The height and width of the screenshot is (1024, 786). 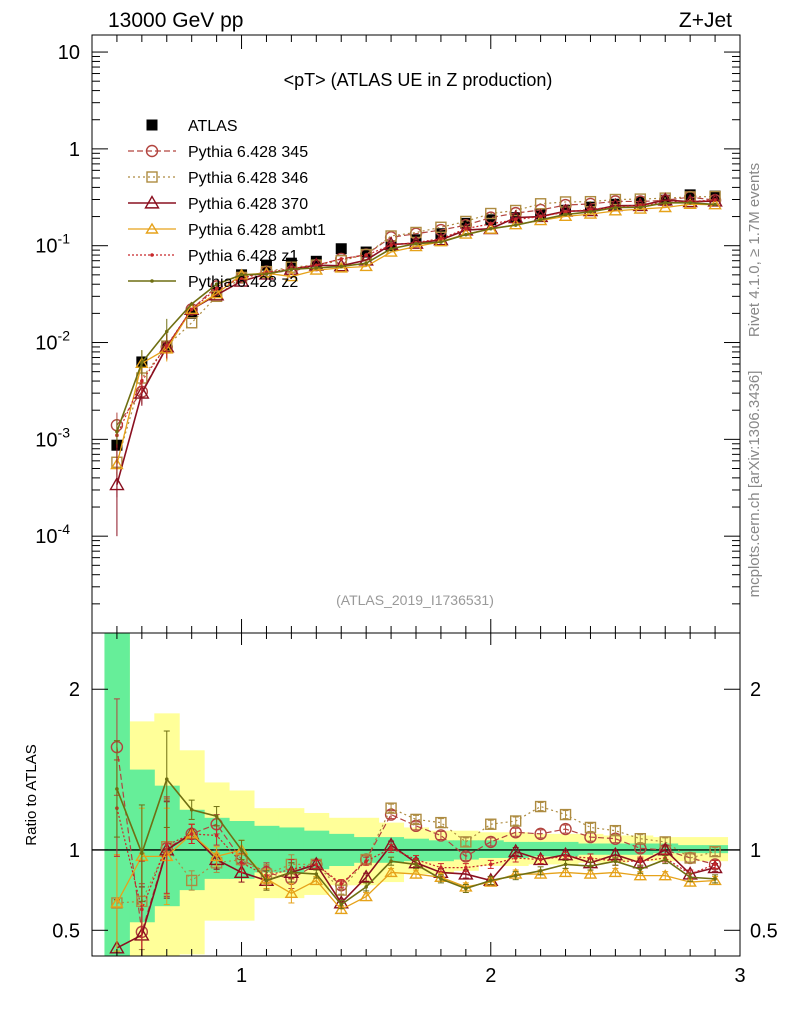 What do you see at coordinates (52, 341) in the screenshot?
I see `y-tick-label: 10⁻²` at bounding box center [52, 341].